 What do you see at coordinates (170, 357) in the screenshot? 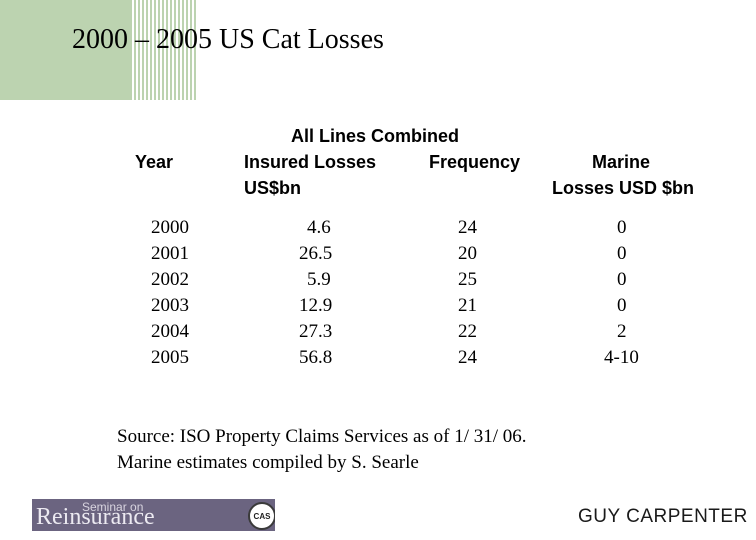
I see `cell-year: 2005` at bounding box center [170, 357].